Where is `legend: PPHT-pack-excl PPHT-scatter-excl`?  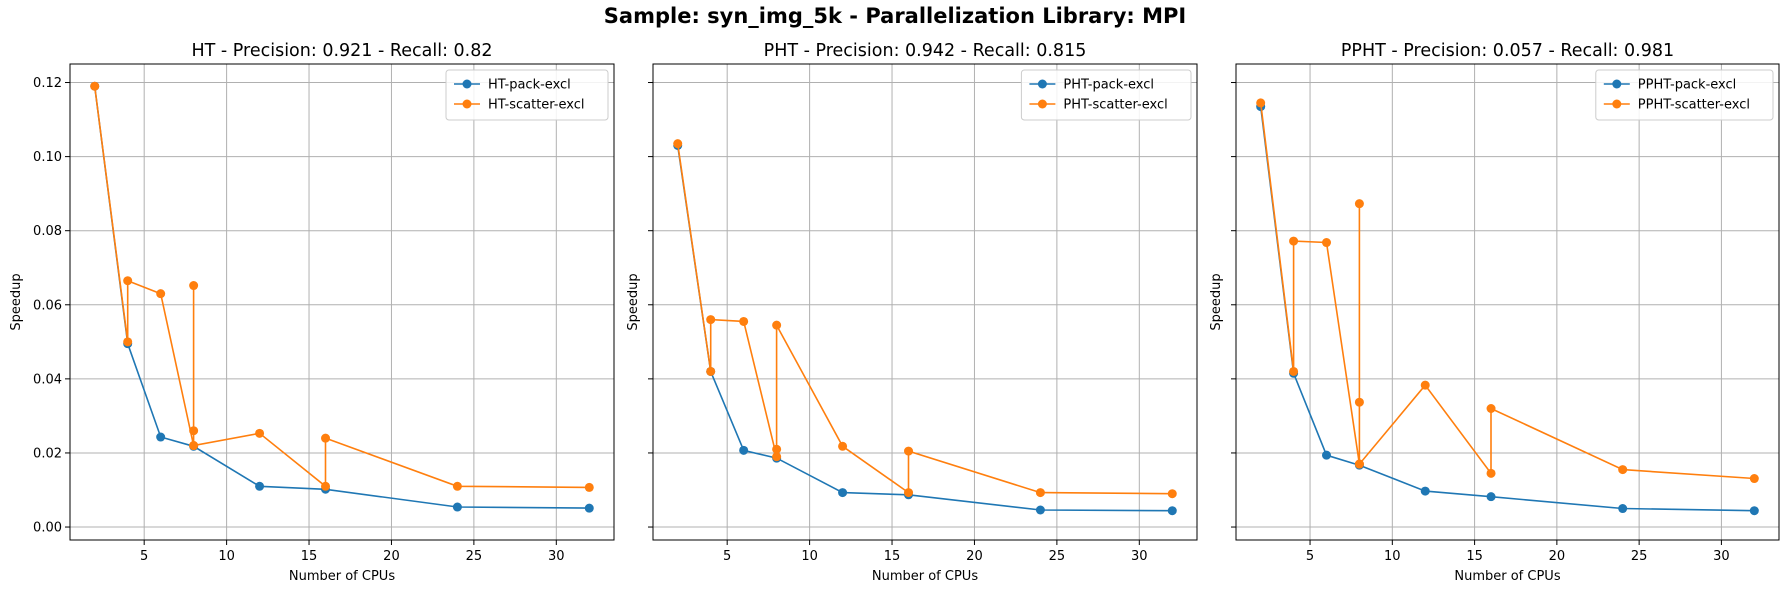 legend: PPHT-pack-excl PPHT-scatter-excl is located at coordinates (1684, 95).